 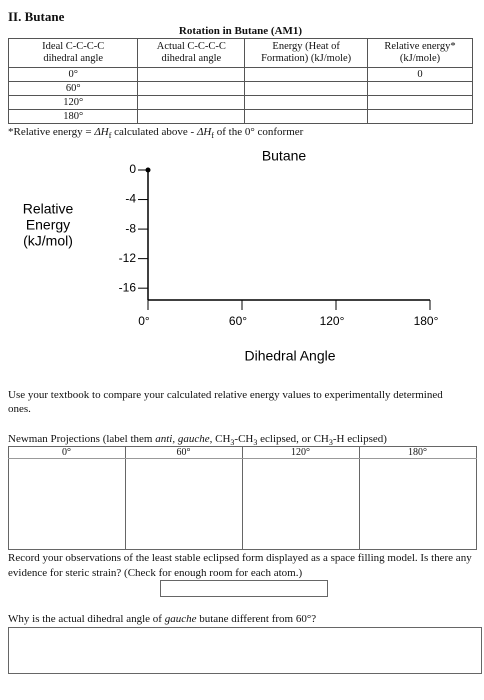 I want to click on text: gauche, so click(x=180, y=619).